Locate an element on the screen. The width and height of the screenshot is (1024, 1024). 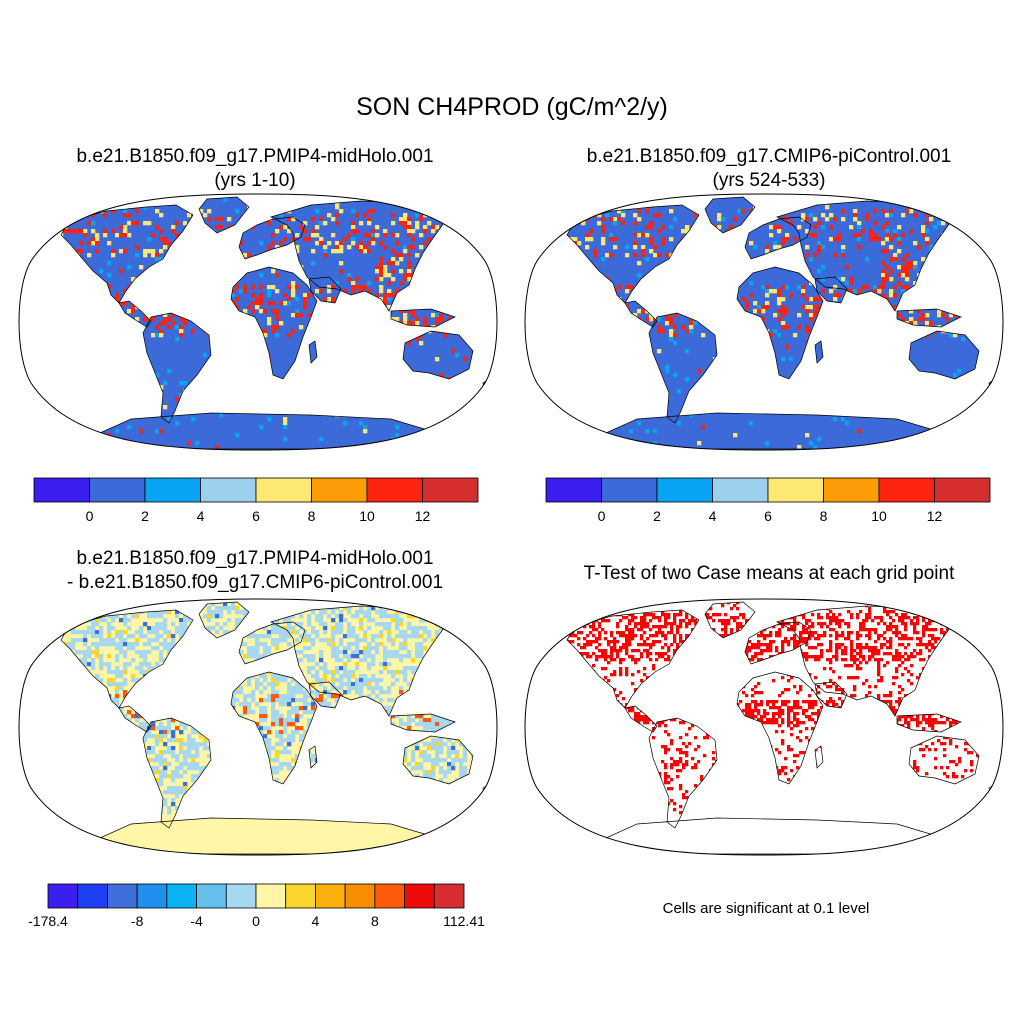
main-title: SON CH4PROD (gC/m^2/y) is located at coordinates (512, 107).